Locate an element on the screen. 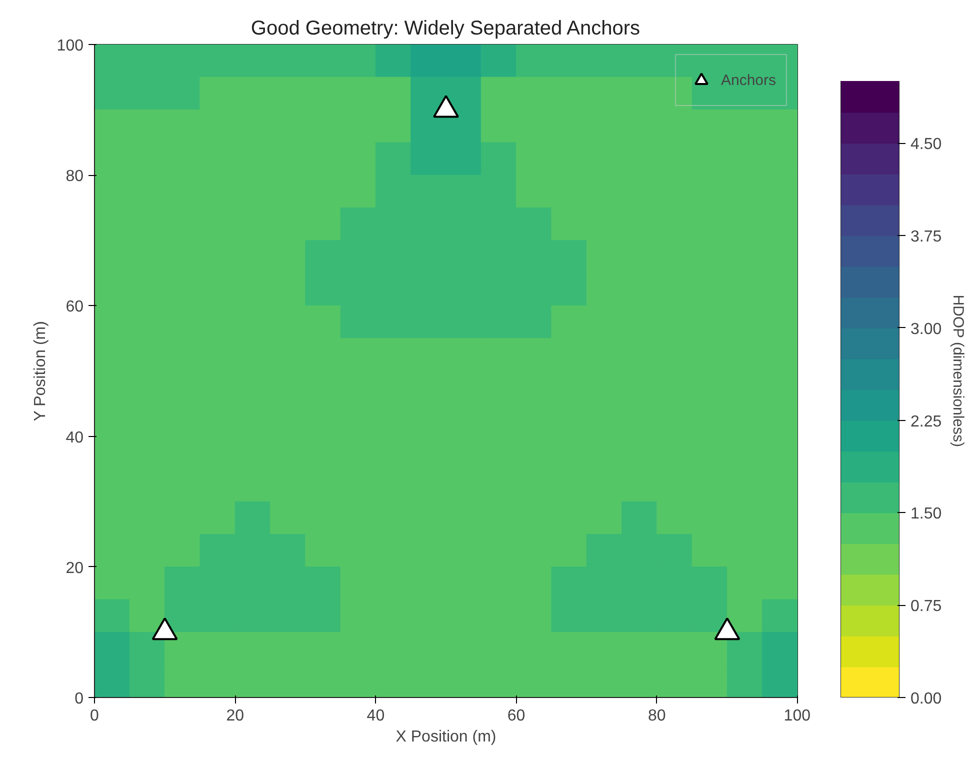 The width and height of the screenshot is (969, 763). y-tick-label: 40 is located at coordinates (75, 437).